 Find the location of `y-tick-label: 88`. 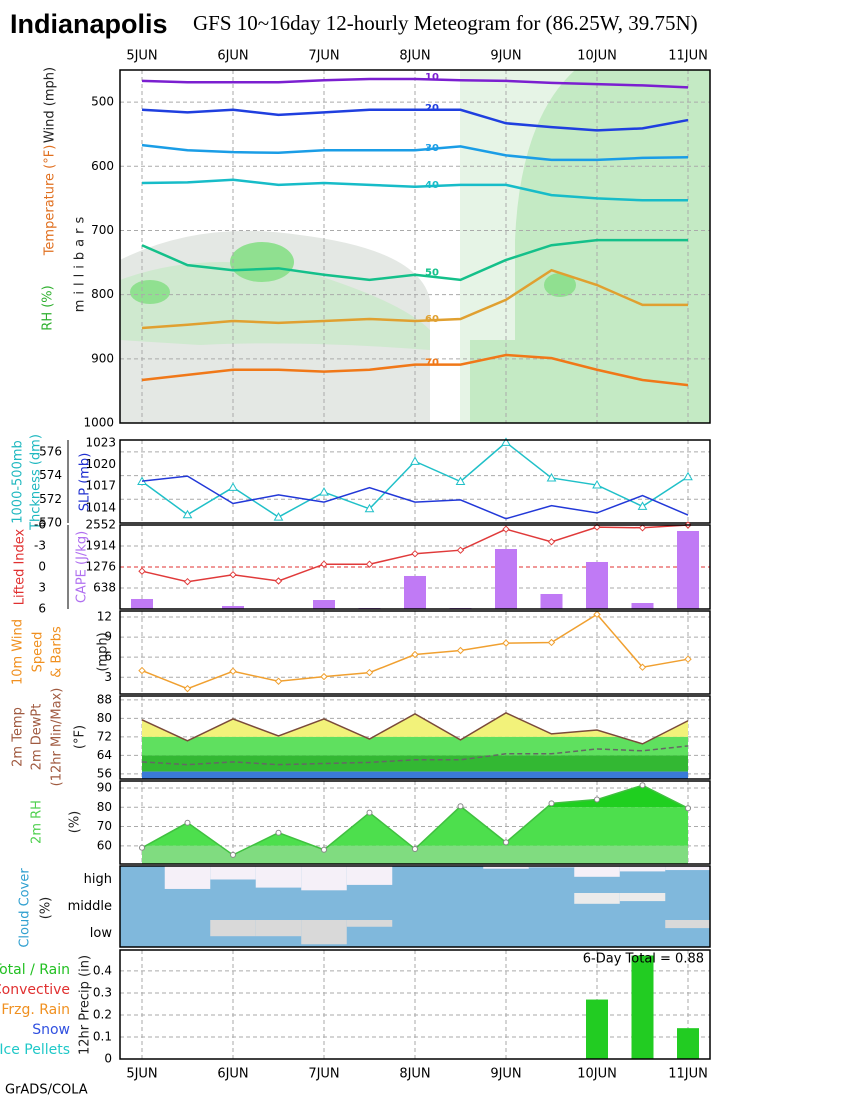

y-tick-label: 88 is located at coordinates (104, 699).